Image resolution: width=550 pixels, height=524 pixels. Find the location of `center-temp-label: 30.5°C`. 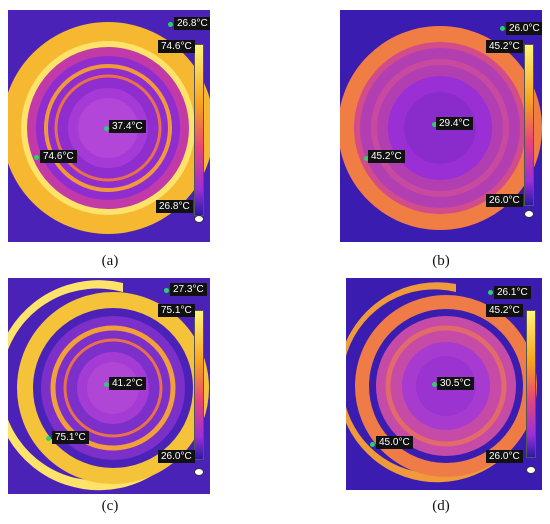

center-temp-label: 30.5°C is located at coordinates (455, 383).